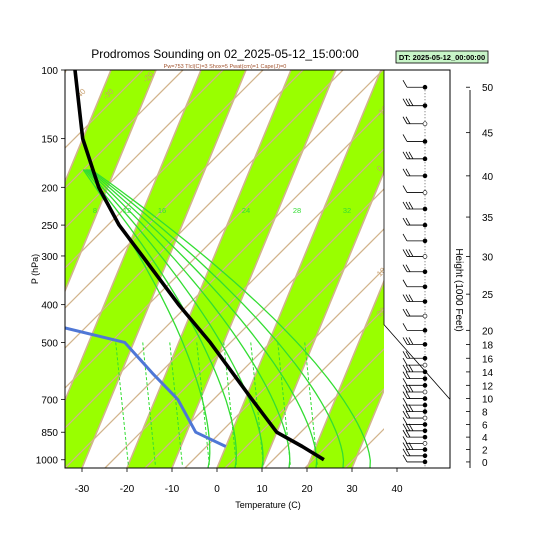 The image size is (540, 545). I want to click on y2-tick-label: 10, so click(488, 400).